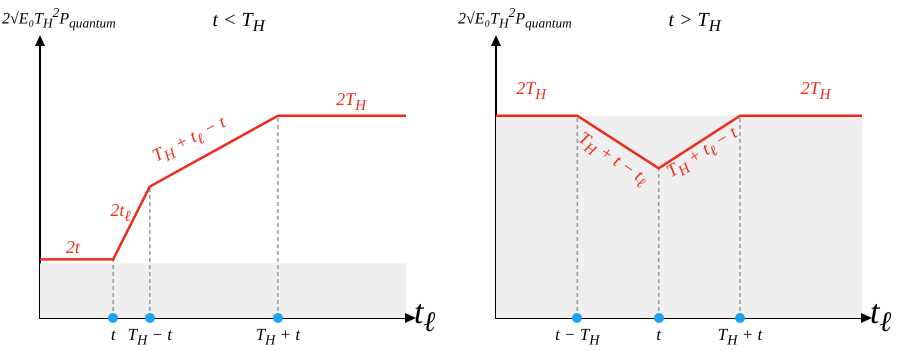  Describe the element at coordinates (577, 336) in the screenshot. I see `x-tick-label: t − T$_{H}$` at that location.